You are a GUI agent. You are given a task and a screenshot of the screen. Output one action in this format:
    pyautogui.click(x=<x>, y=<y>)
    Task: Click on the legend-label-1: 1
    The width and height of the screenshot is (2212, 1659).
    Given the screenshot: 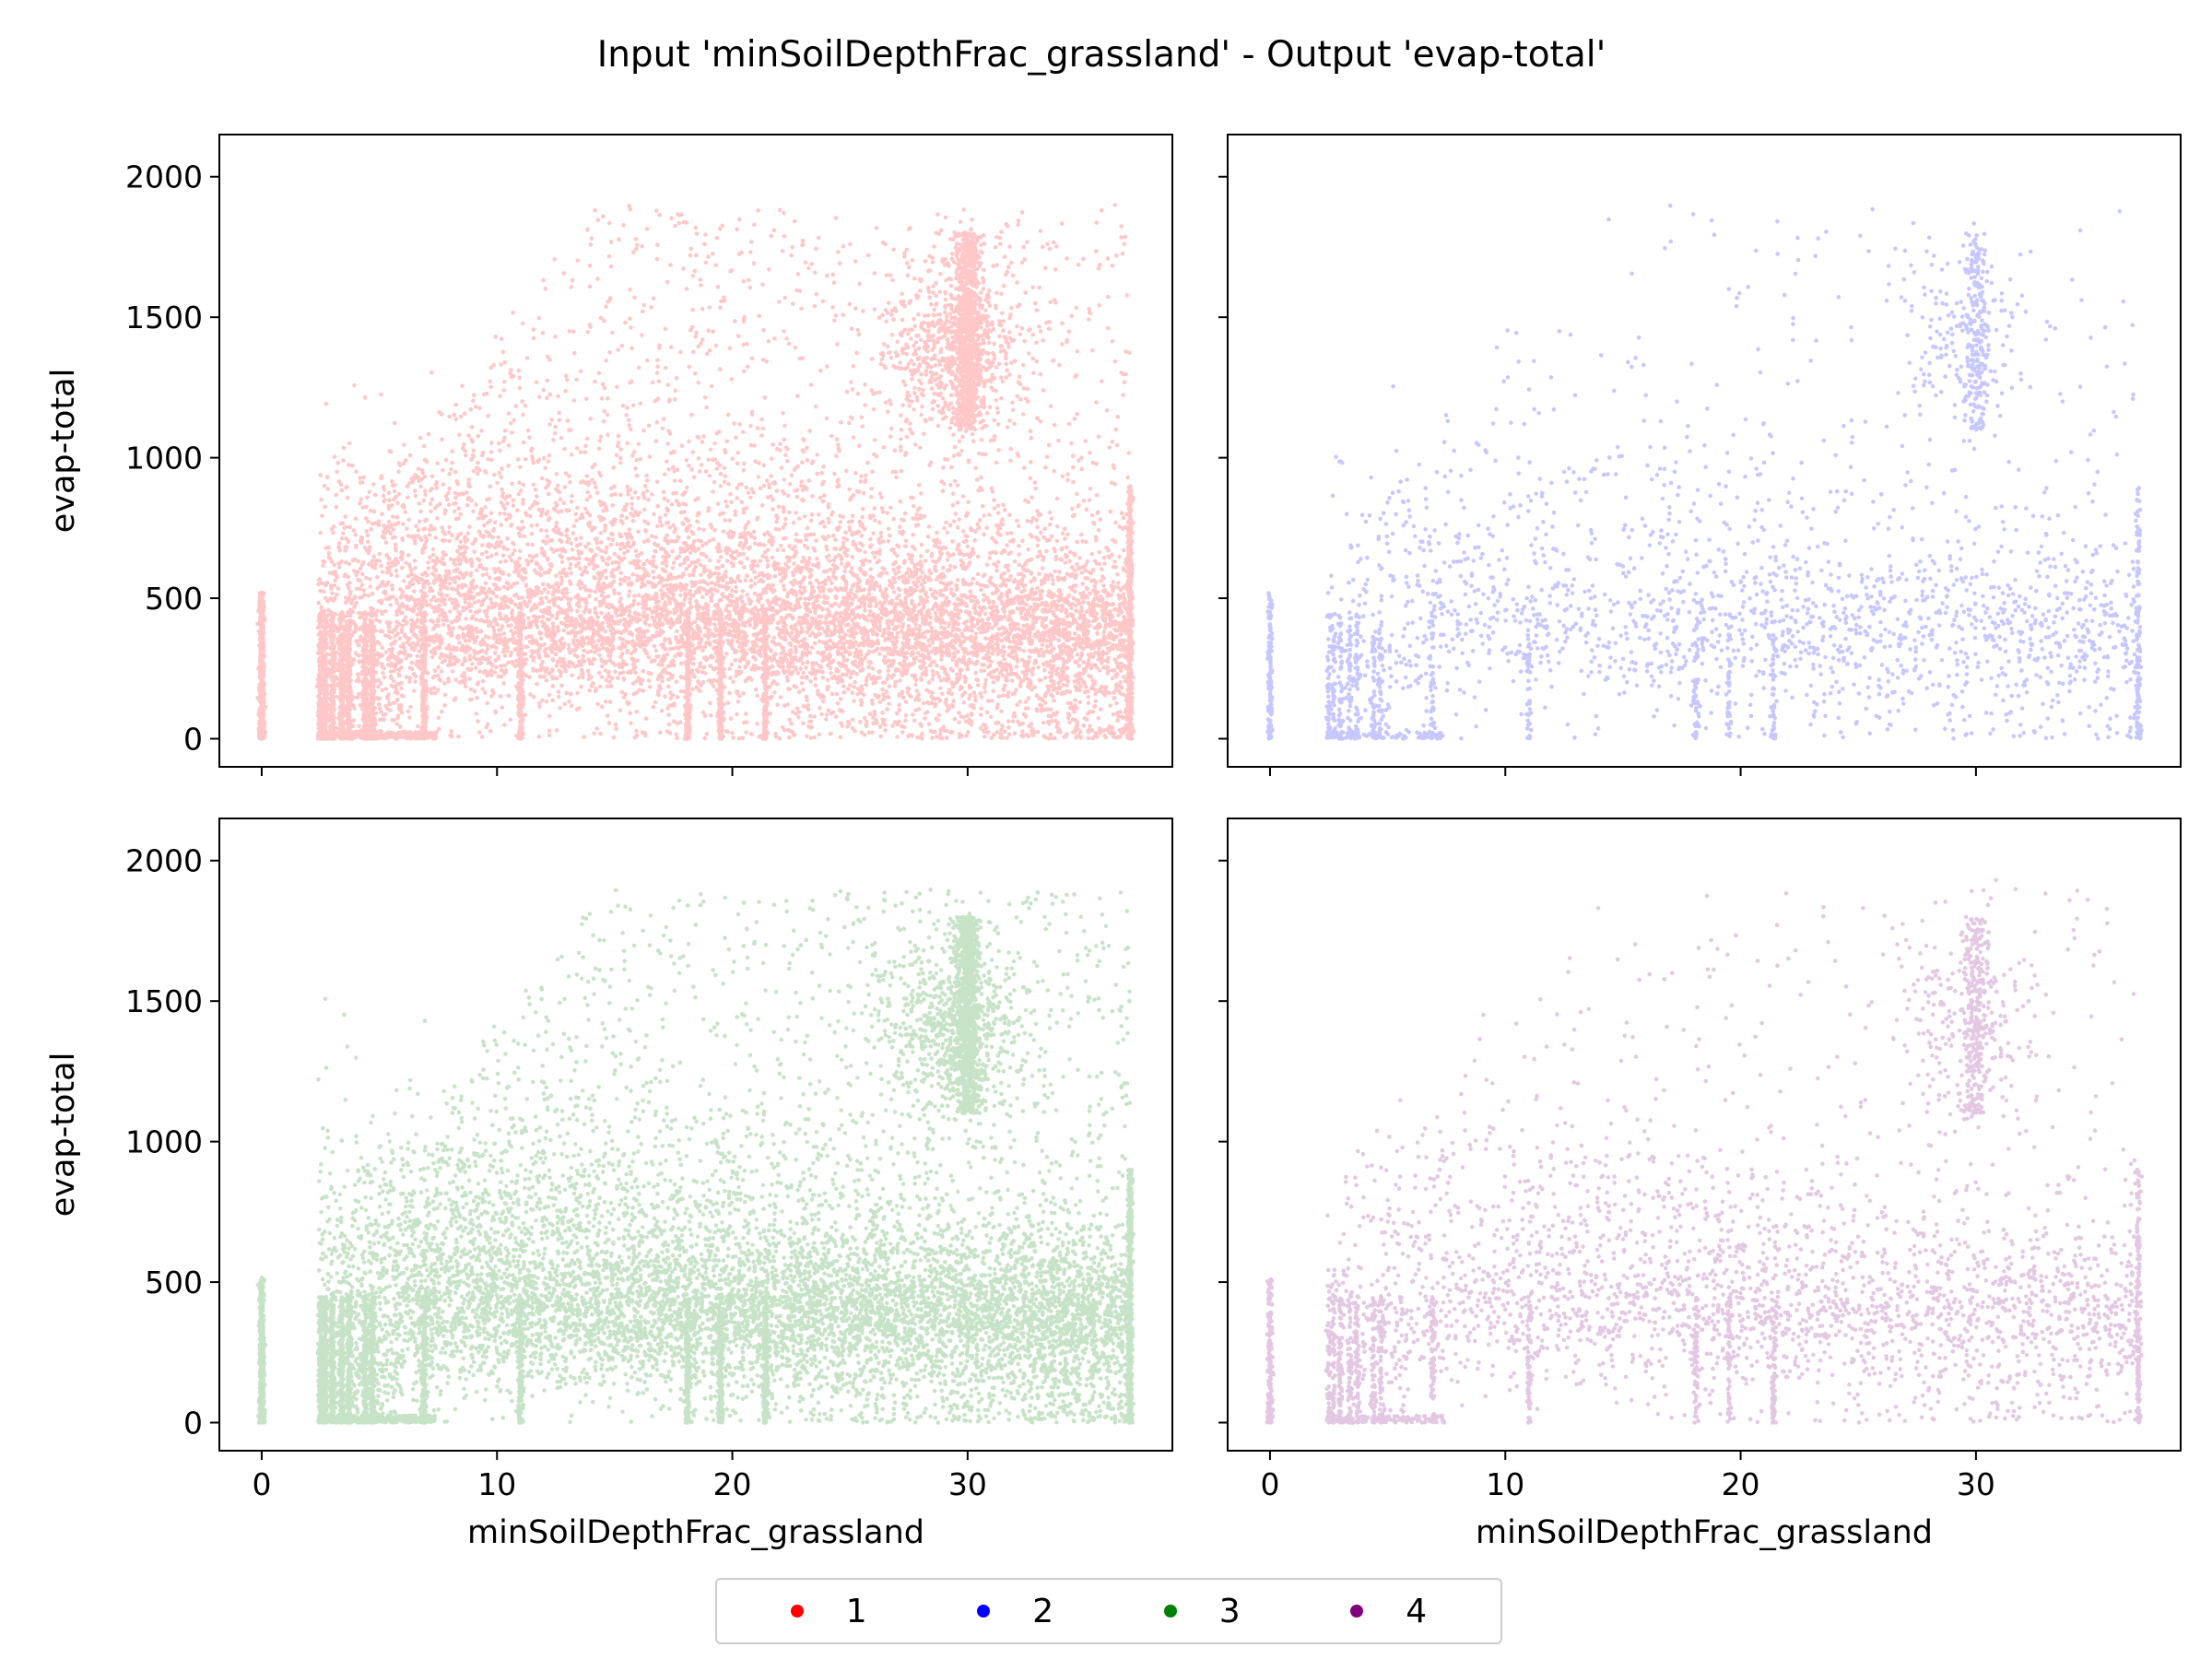 What is the action you would take?
    pyautogui.click(x=856, y=1611)
    